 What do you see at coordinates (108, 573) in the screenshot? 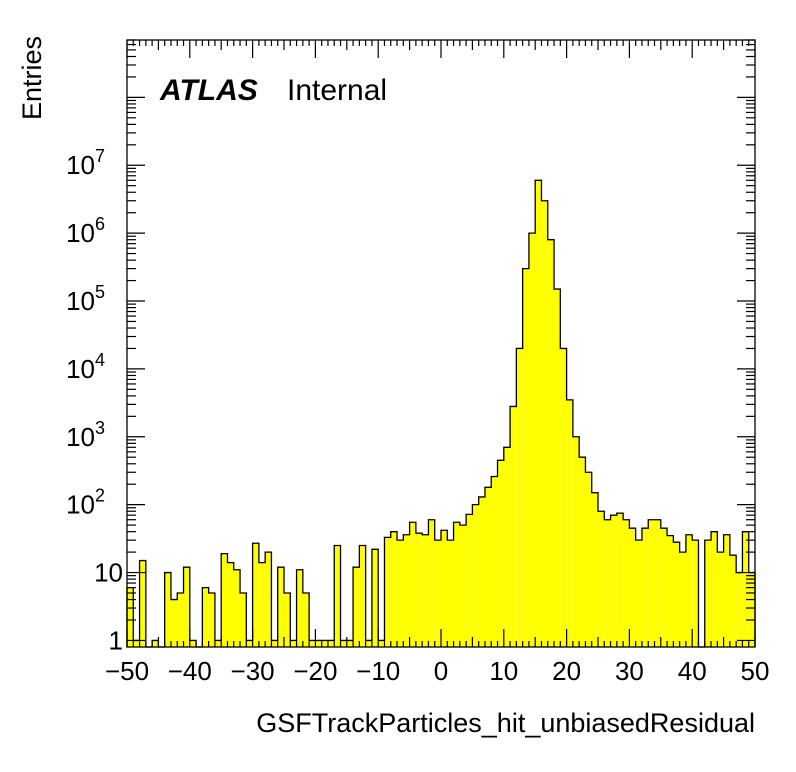
I see `y-tick-label: 10` at bounding box center [108, 573].